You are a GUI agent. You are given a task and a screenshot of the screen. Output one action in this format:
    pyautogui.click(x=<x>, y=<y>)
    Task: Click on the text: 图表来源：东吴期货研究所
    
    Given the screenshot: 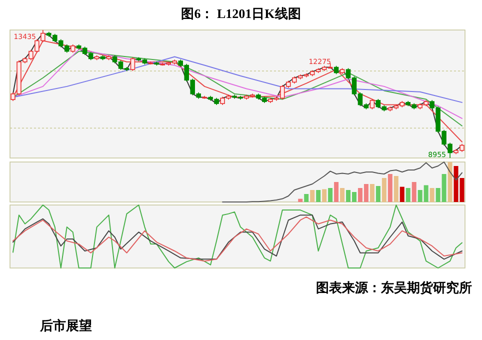 What is the action you would take?
    pyautogui.click(x=394, y=287)
    